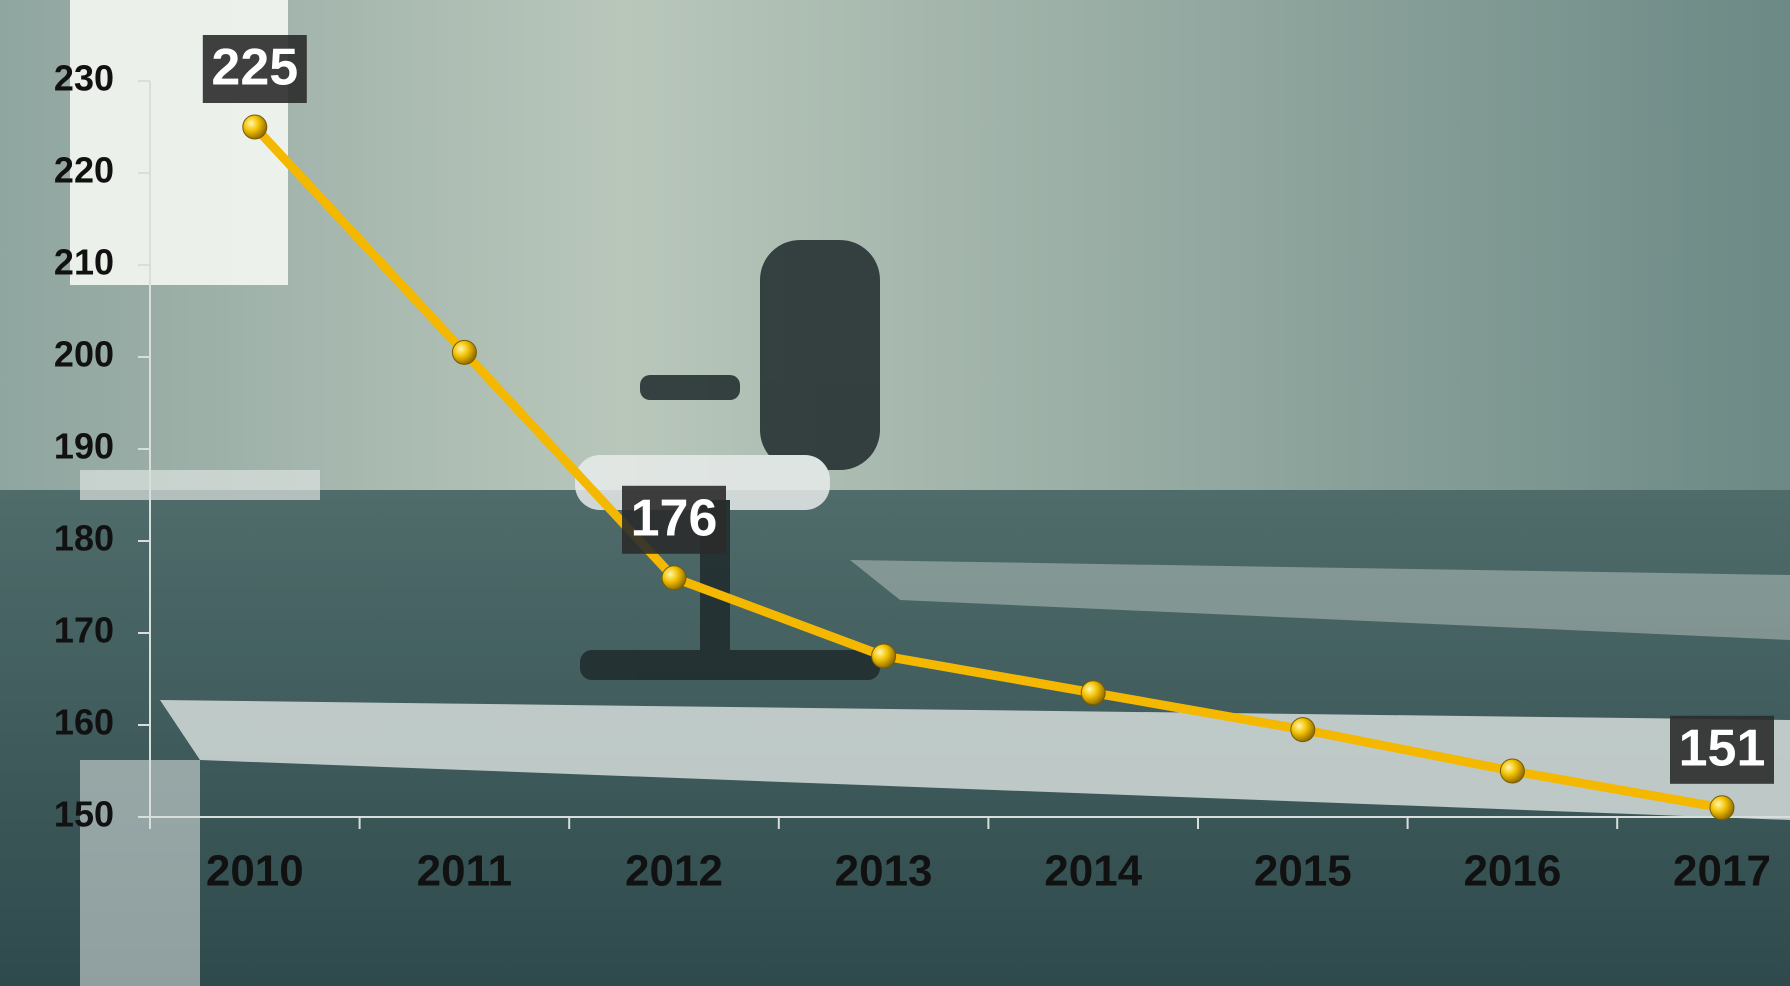  I want to click on data-label: 151, so click(1722, 749).